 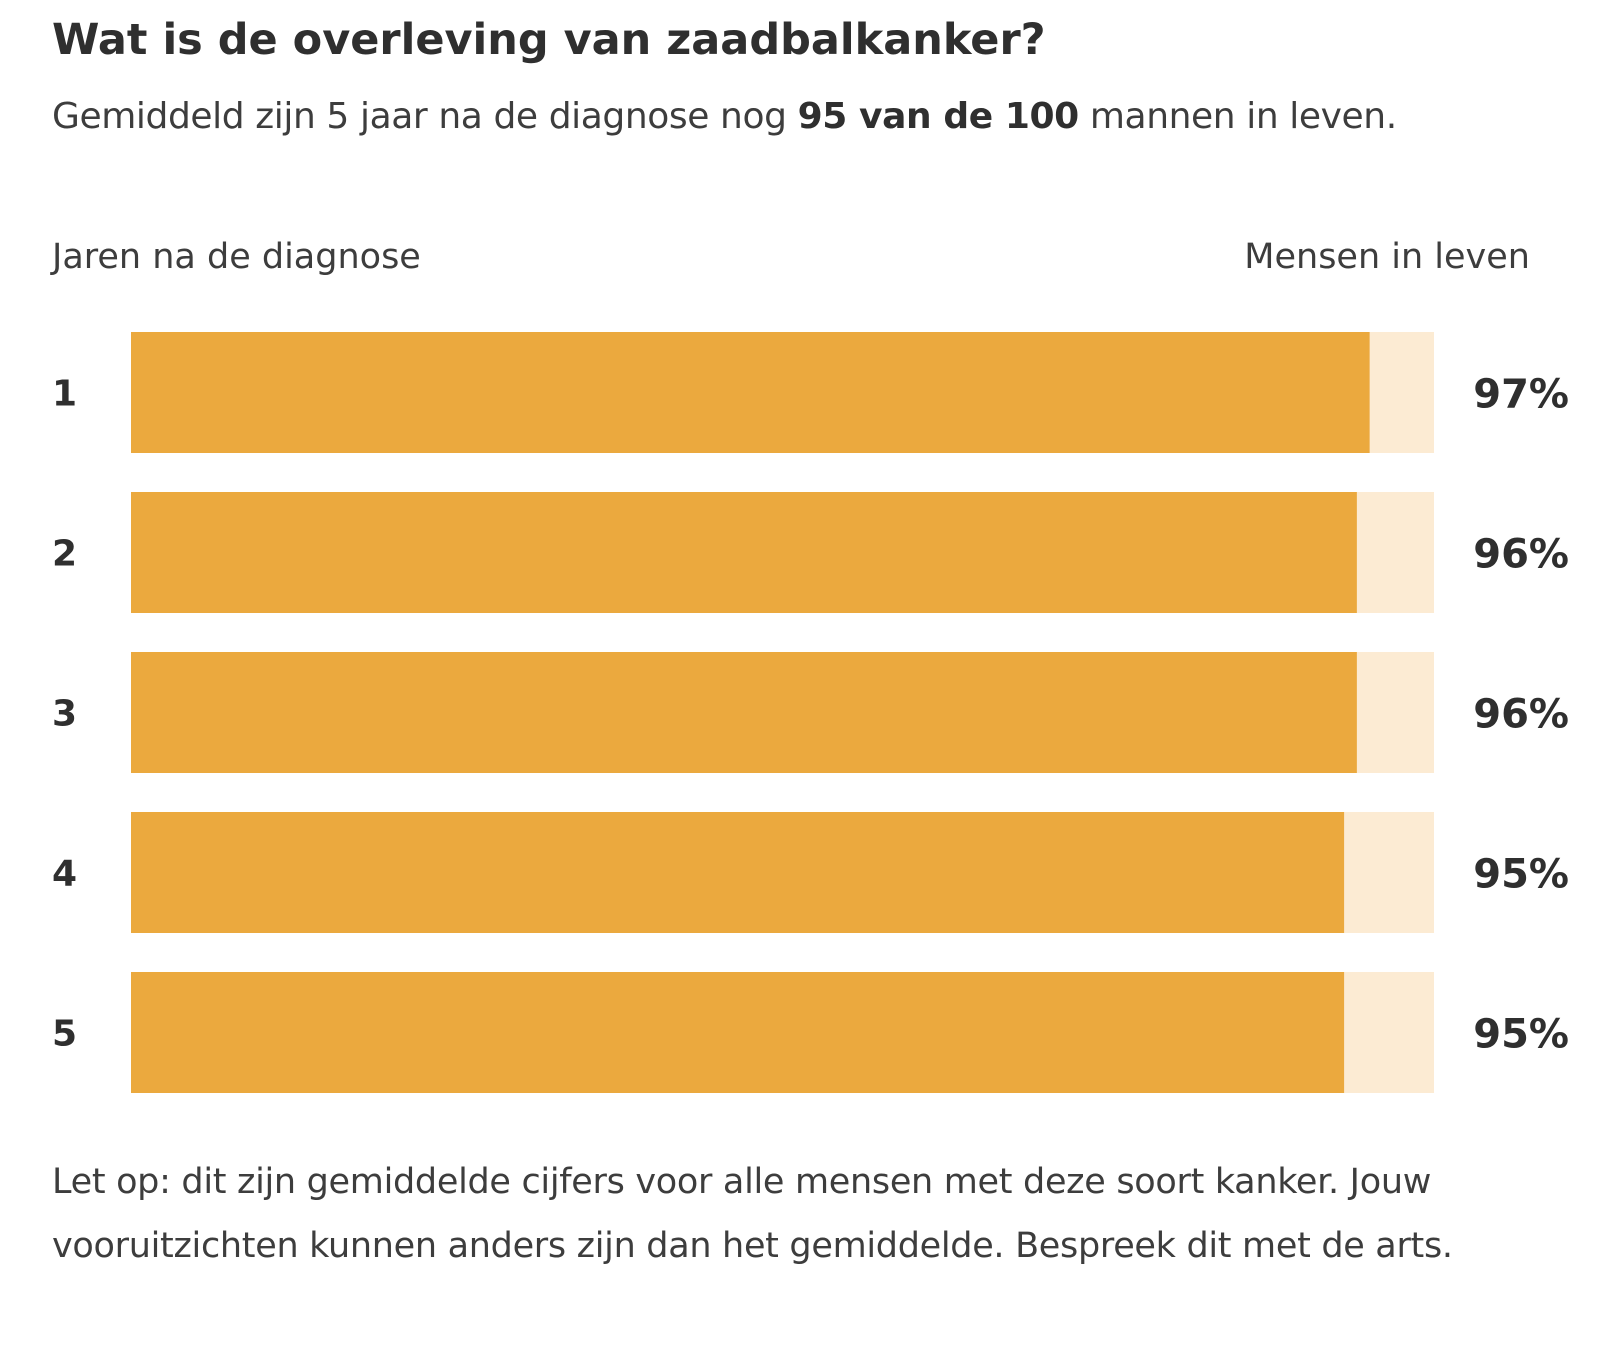 I want to click on years-column-header: Jaren na de diagnose, so click(x=236, y=257).